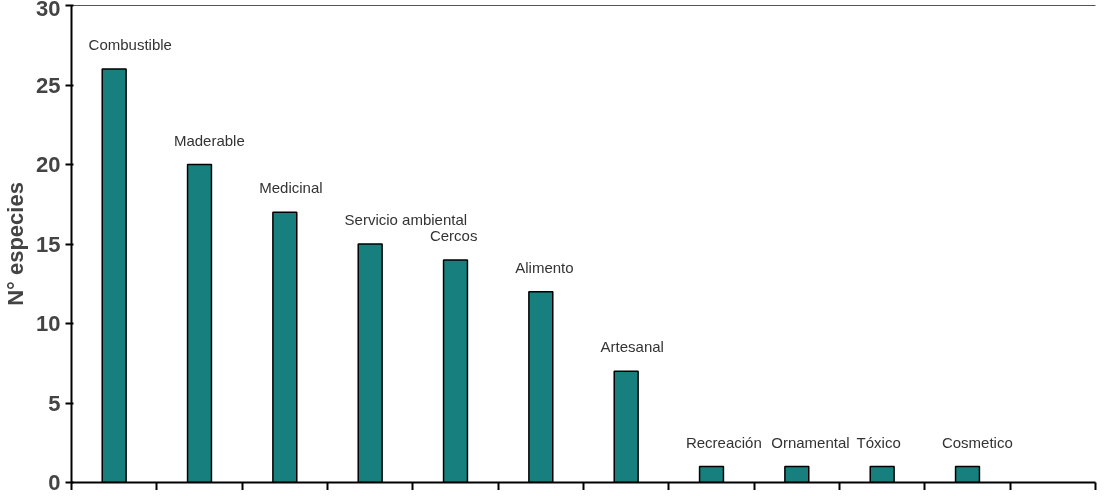 The width and height of the screenshot is (1104, 496). I want to click on y-tick-label: 25, so click(48, 85).